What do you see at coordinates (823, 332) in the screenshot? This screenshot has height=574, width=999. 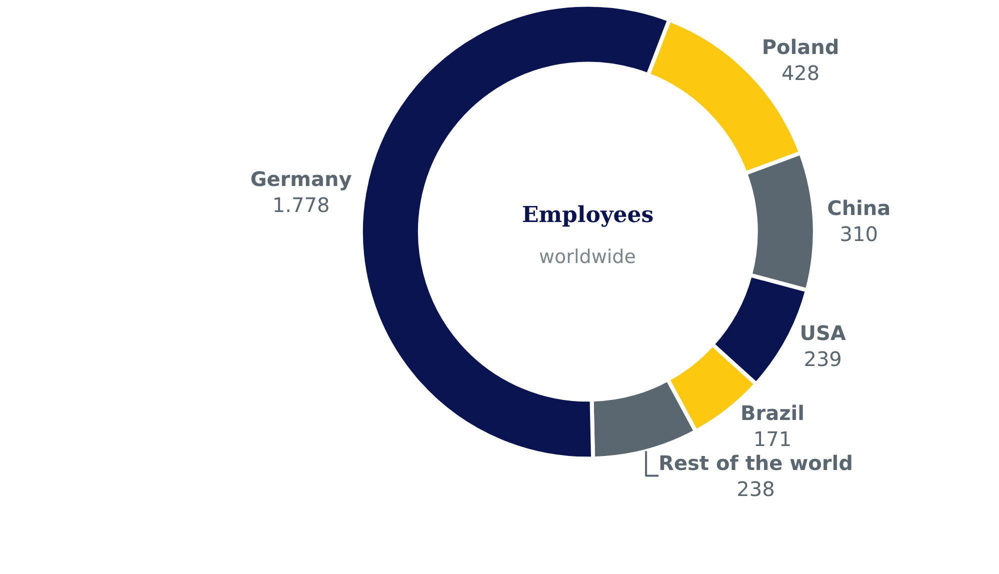 I see `slice-label: USA` at bounding box center [823, 332].